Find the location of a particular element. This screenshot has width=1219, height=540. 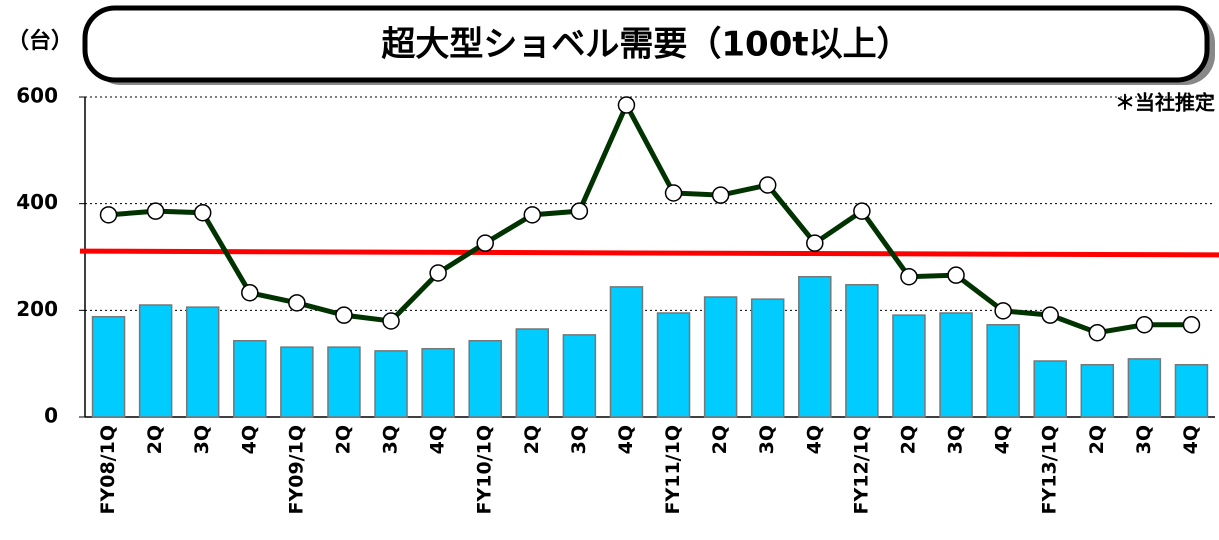

x-tick-label: FY10/1Q is located at coordinates (485, 469).